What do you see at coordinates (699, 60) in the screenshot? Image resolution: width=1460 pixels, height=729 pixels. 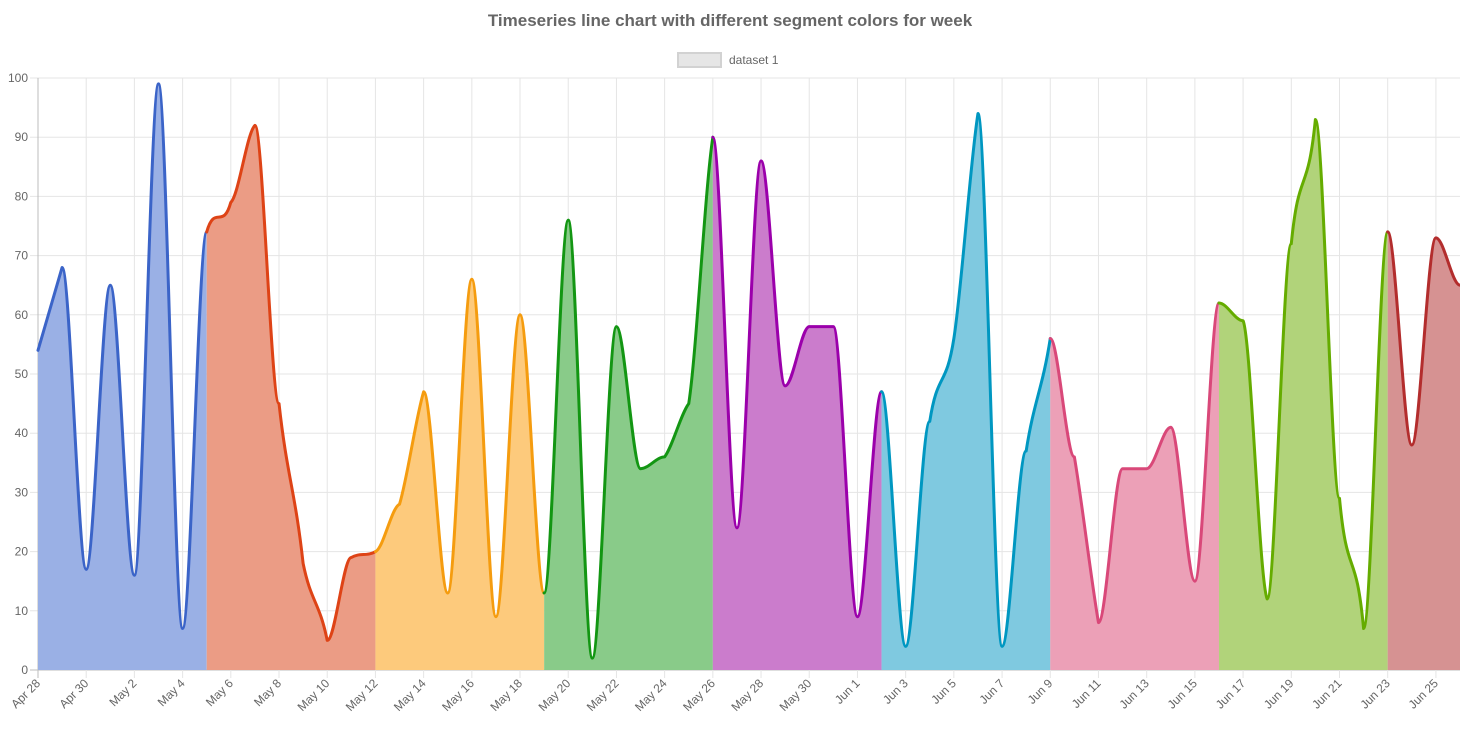 I see `legend-swatch` at bounding box center [699, 60].